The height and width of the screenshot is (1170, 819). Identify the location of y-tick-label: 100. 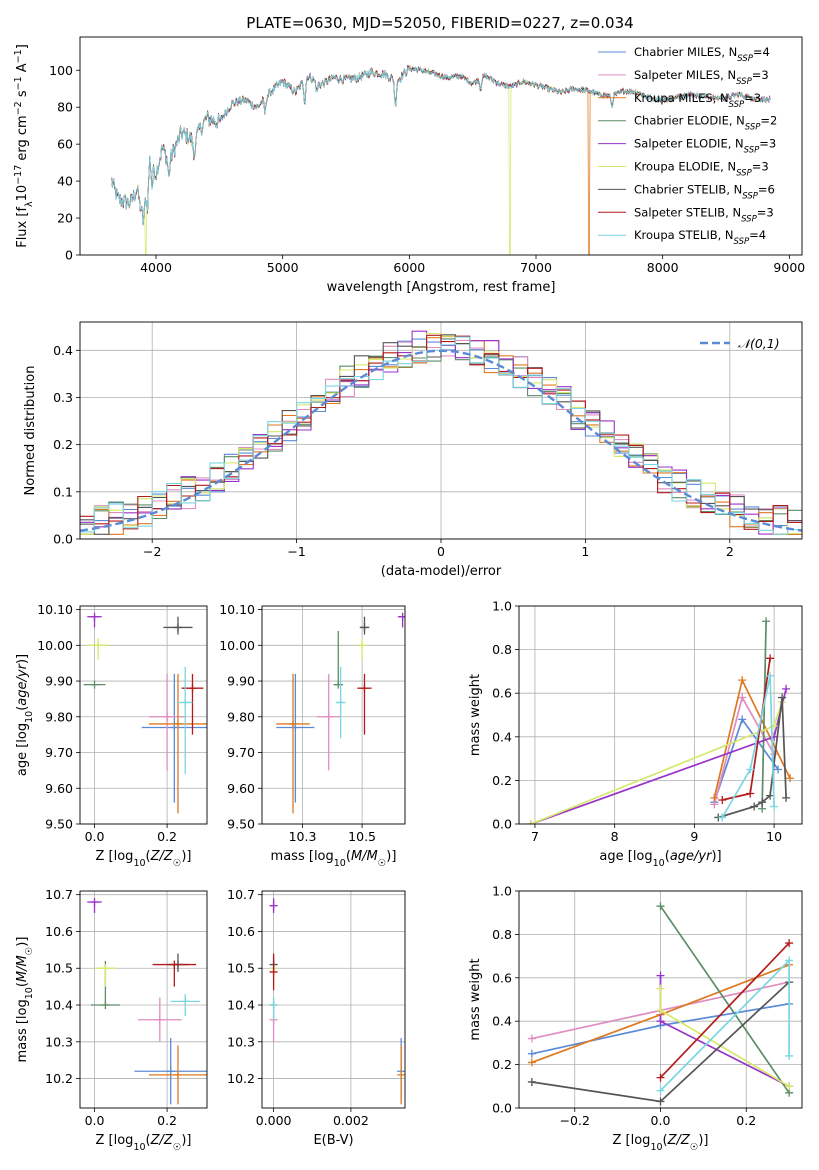
(61, 70).